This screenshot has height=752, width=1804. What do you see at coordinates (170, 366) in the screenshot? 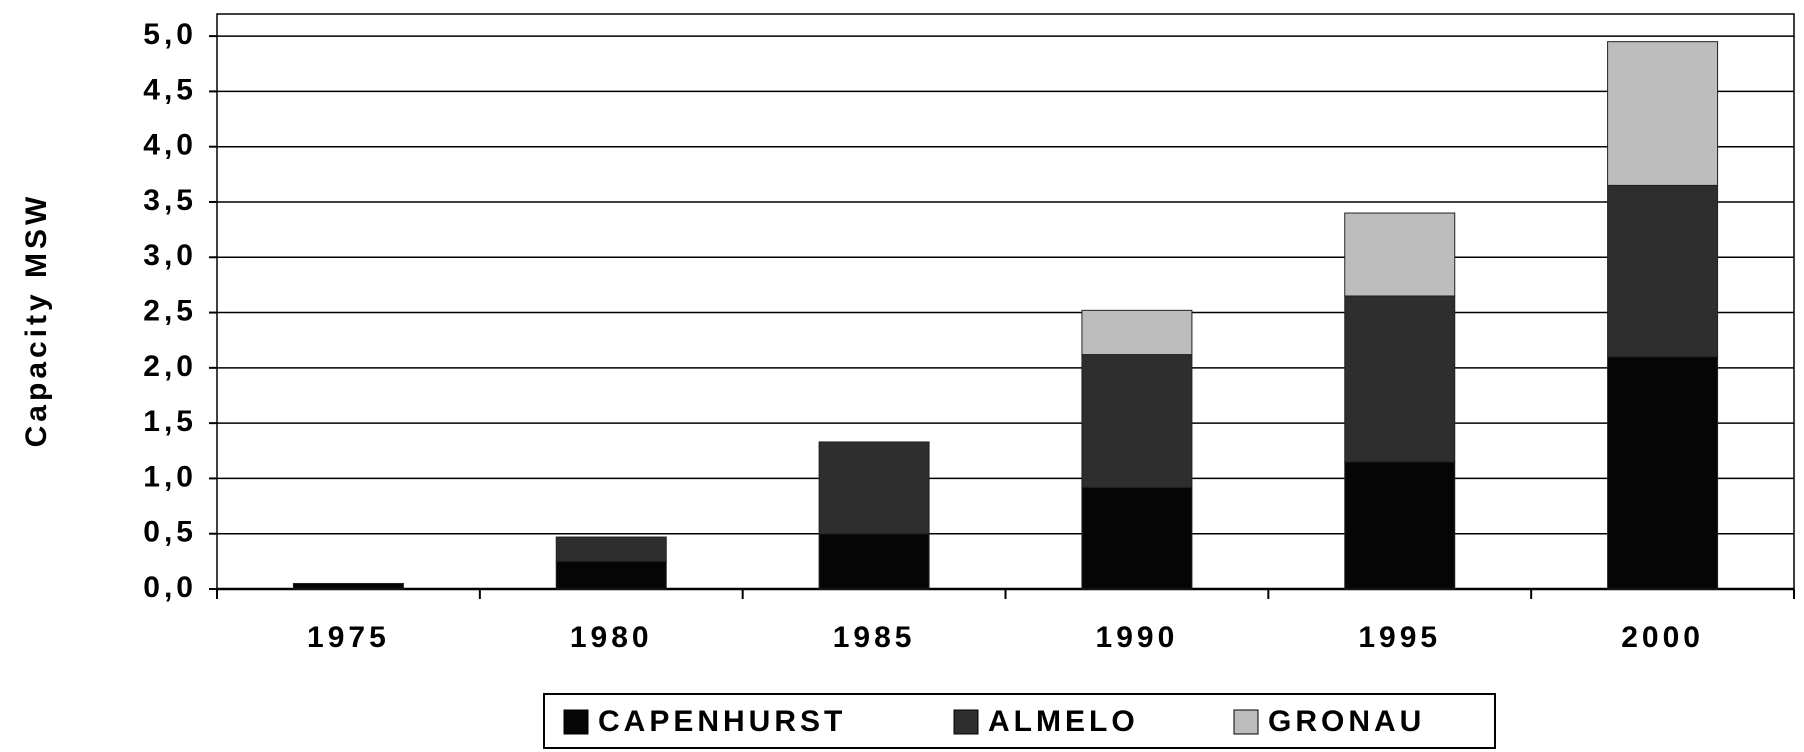
I see `y-tick-label: 2,0` at bounding box center [170, 366].